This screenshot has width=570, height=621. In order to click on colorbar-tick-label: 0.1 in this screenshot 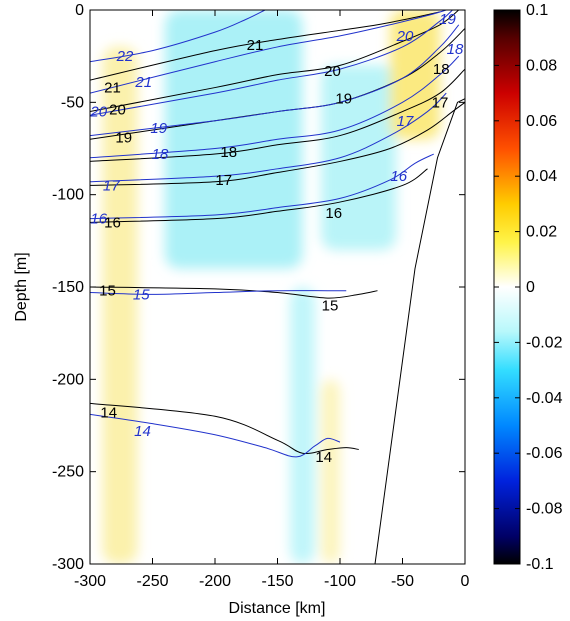, I will do `click(537, 10)`.